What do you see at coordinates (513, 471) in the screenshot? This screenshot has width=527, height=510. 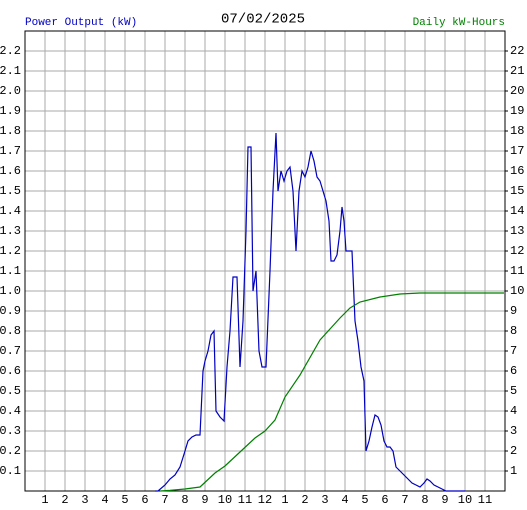 I see `y2-tick-label: 1` at bounding box center [513, 471].